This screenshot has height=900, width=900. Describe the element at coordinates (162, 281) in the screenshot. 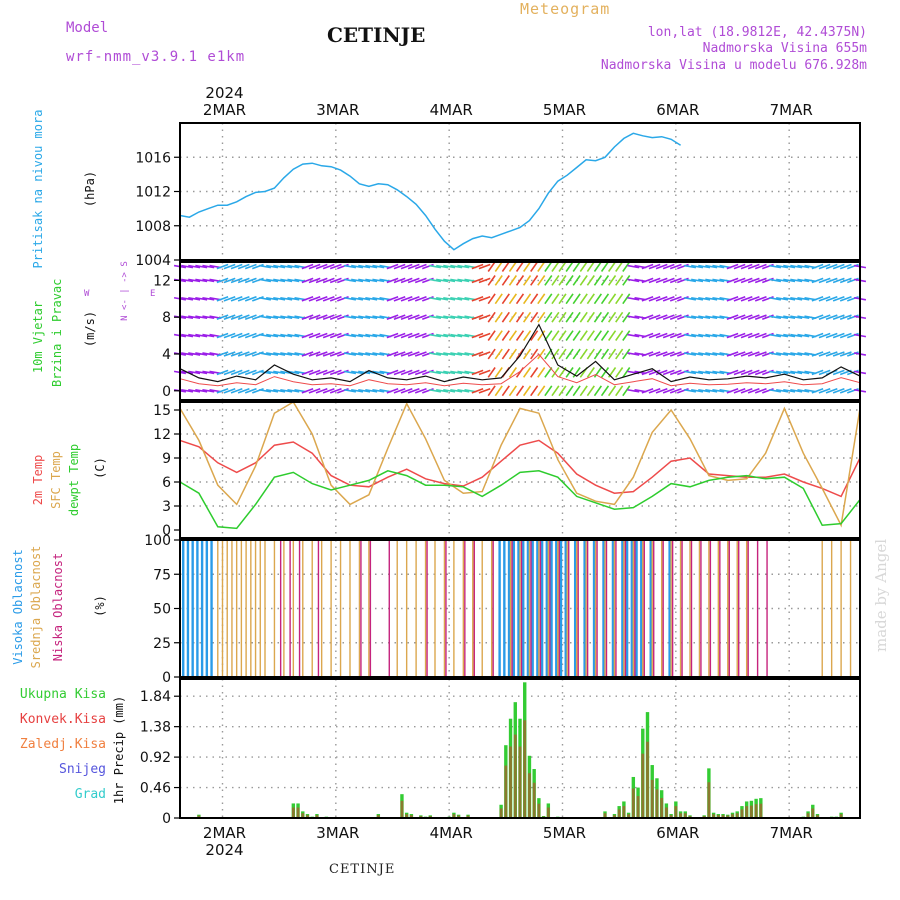

I see `wind-y-tick-label: 12` at that location.